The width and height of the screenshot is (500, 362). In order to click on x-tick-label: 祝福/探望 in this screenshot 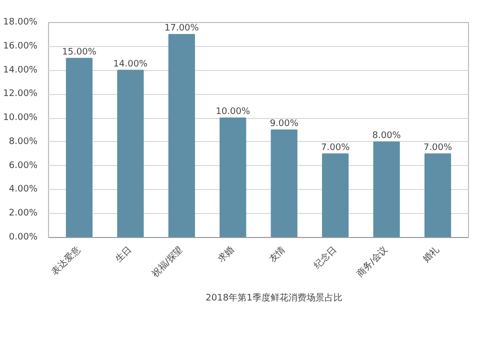, I will do `click(168, 262)`.